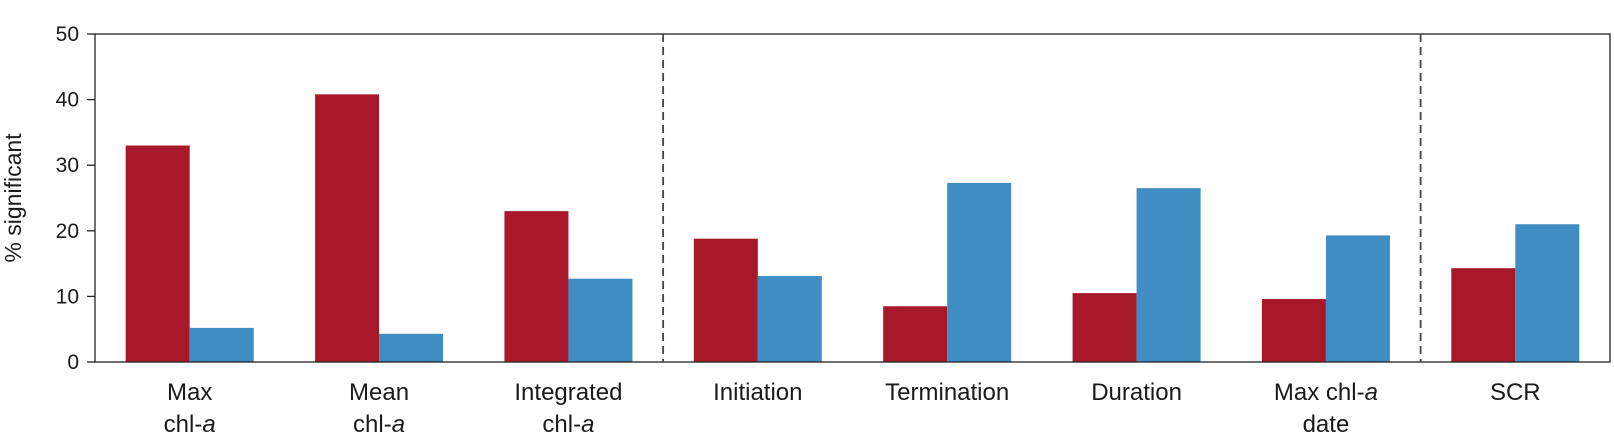  I want to click on y-tick-label: 50, so click(67, 34).